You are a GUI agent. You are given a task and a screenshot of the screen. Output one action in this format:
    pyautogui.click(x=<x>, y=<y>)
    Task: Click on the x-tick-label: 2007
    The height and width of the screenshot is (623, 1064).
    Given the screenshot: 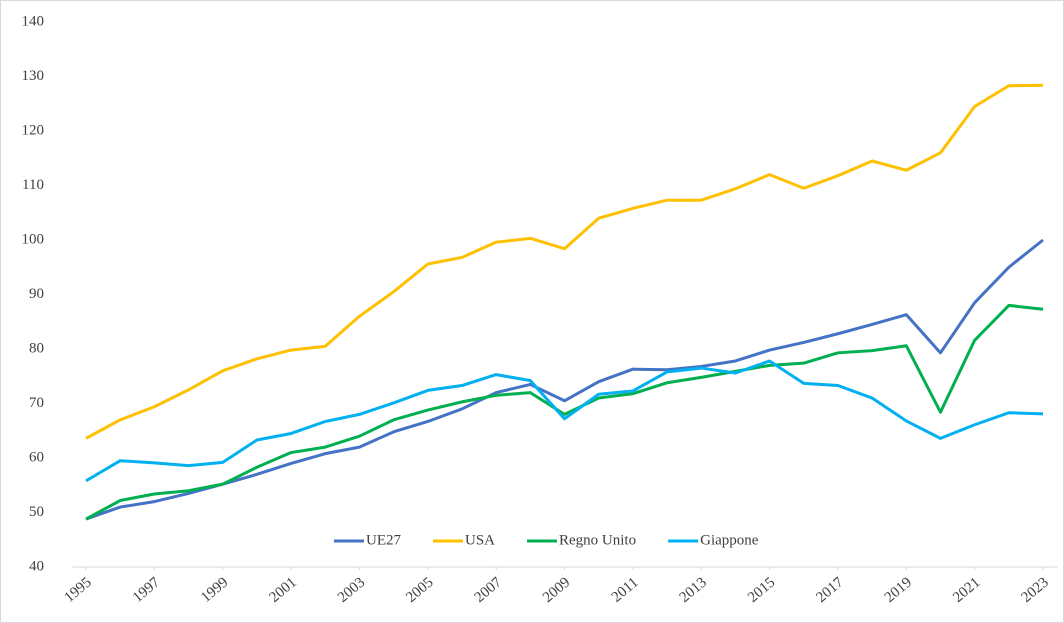 What is the action you would take?
    pyautogui.click(x=489, y=590)
    